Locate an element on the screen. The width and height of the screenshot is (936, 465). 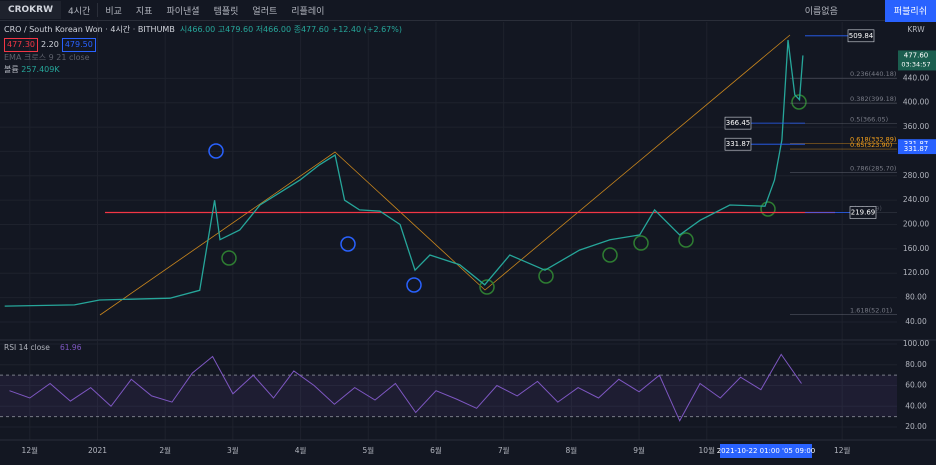
price-label: 477.60 is located at coordinates (916, 55).